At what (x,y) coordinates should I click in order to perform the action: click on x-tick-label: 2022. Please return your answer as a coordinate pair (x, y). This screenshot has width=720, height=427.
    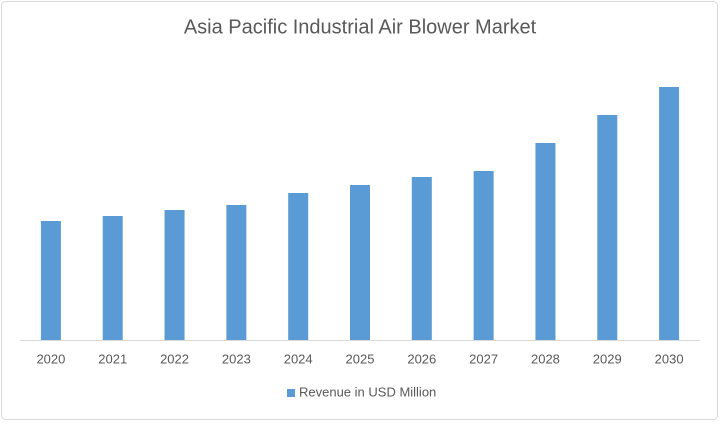
    Looking at the image, I should click on (174, 358).